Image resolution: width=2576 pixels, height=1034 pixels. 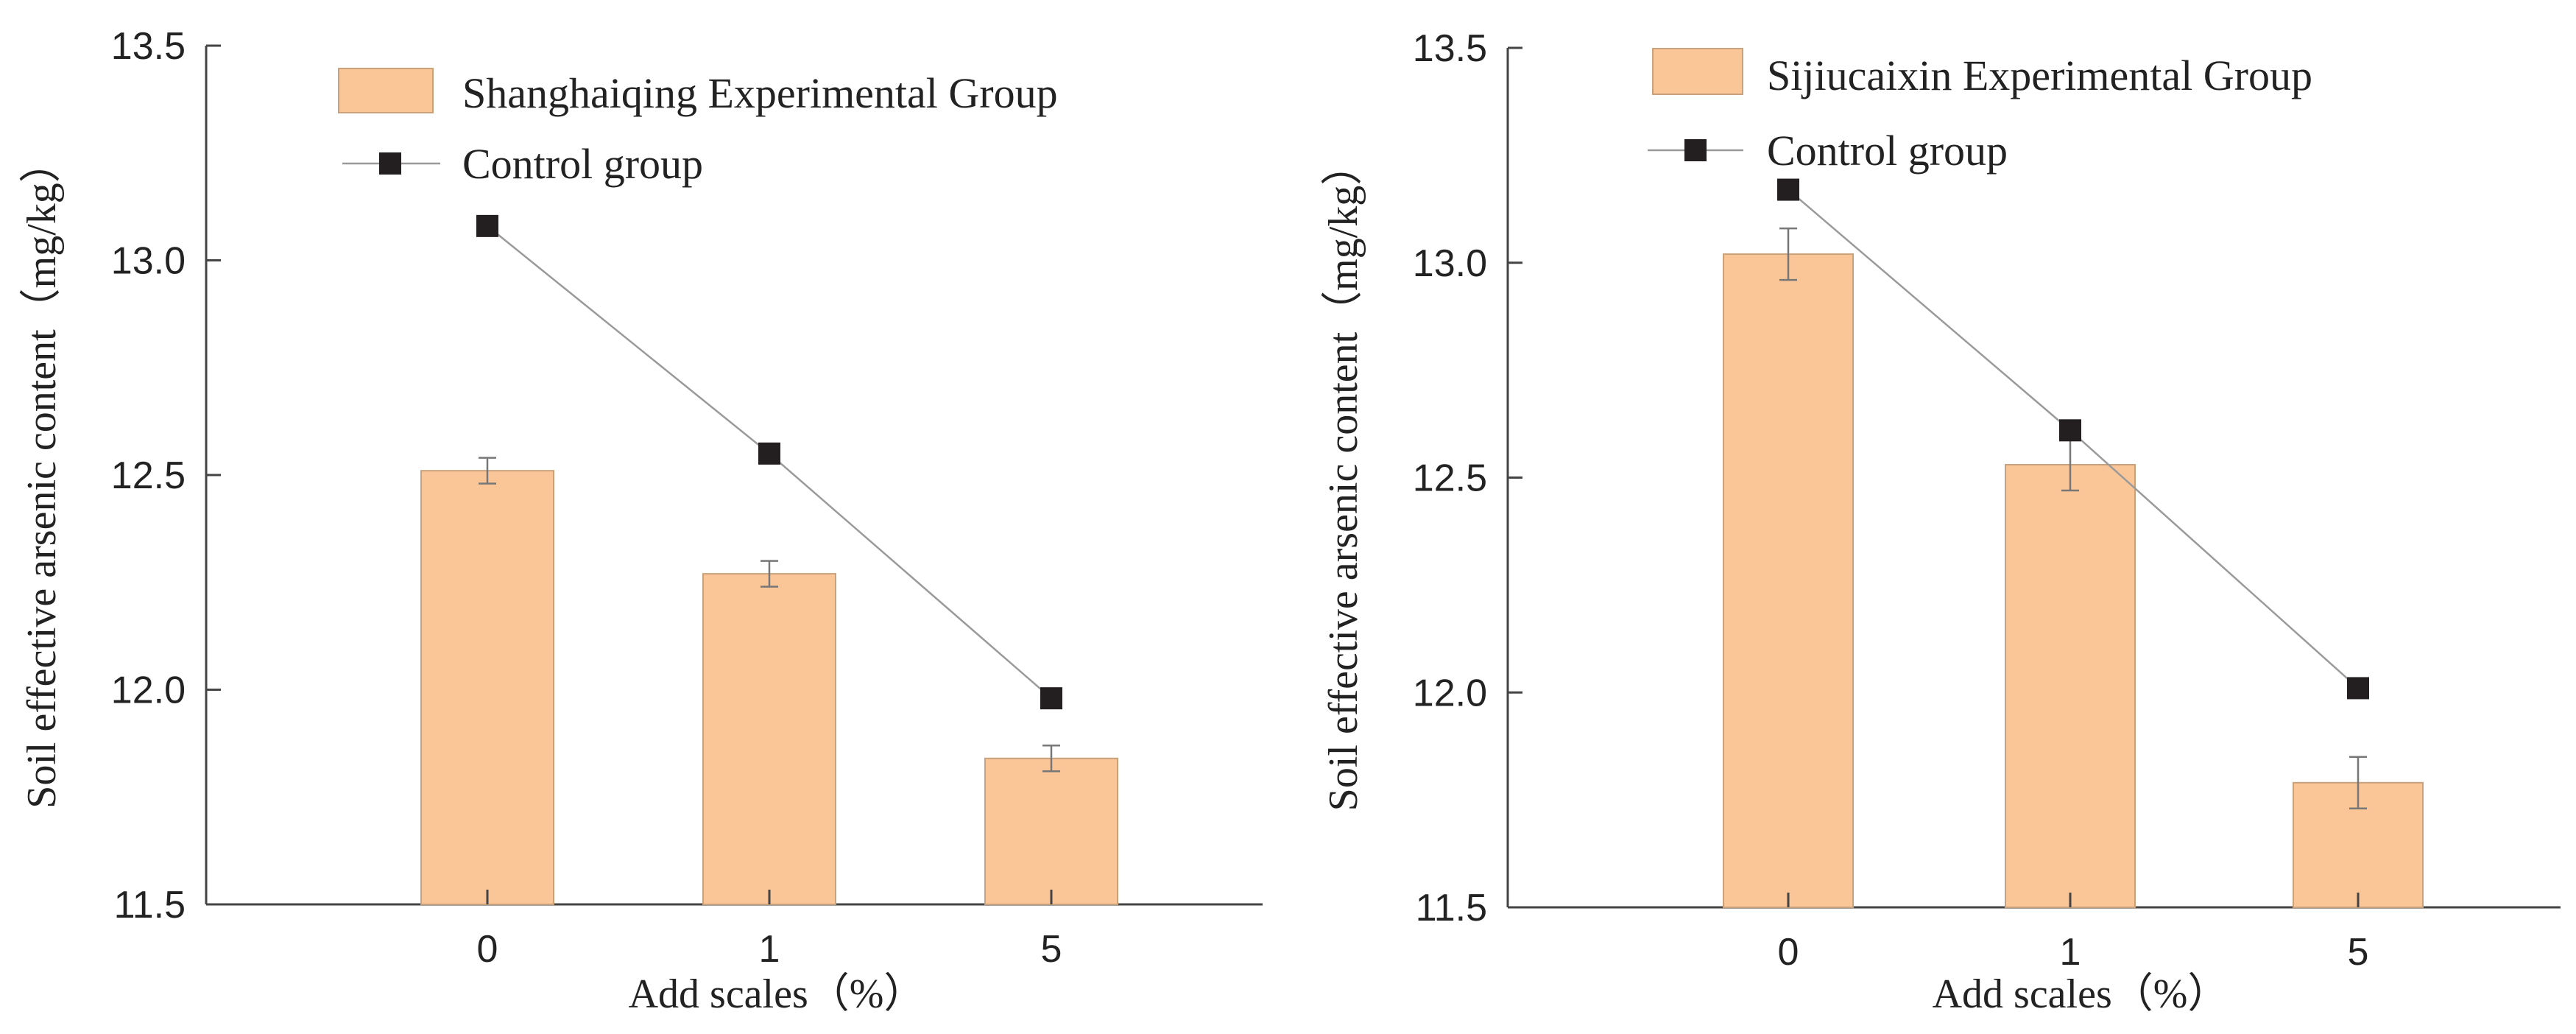 What do you see at coordinates (760, 93) in the screenshot?
I see `legend-label-bar: Shanghaiqing Experimental Group` at bounding box center [760, 93].